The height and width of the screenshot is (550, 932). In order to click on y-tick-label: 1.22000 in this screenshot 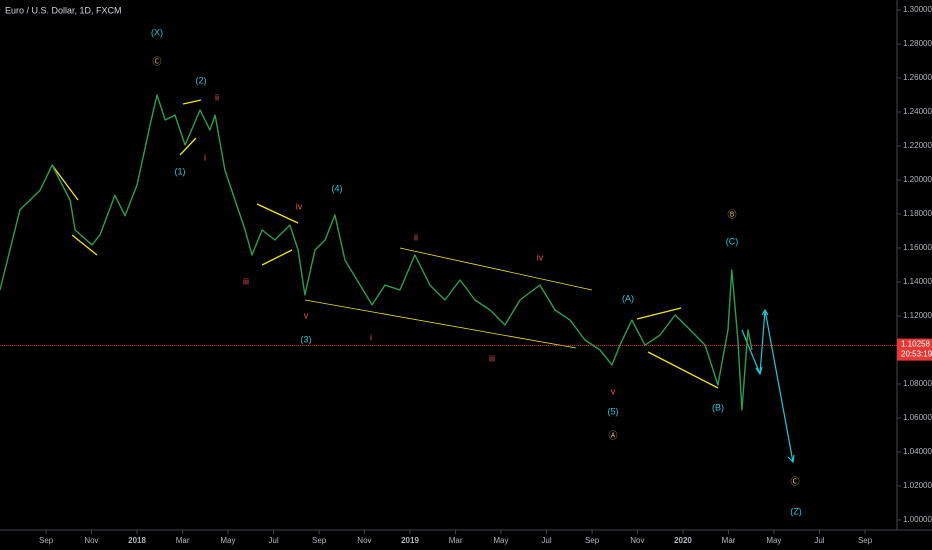, I will do `click(917, 145)`.